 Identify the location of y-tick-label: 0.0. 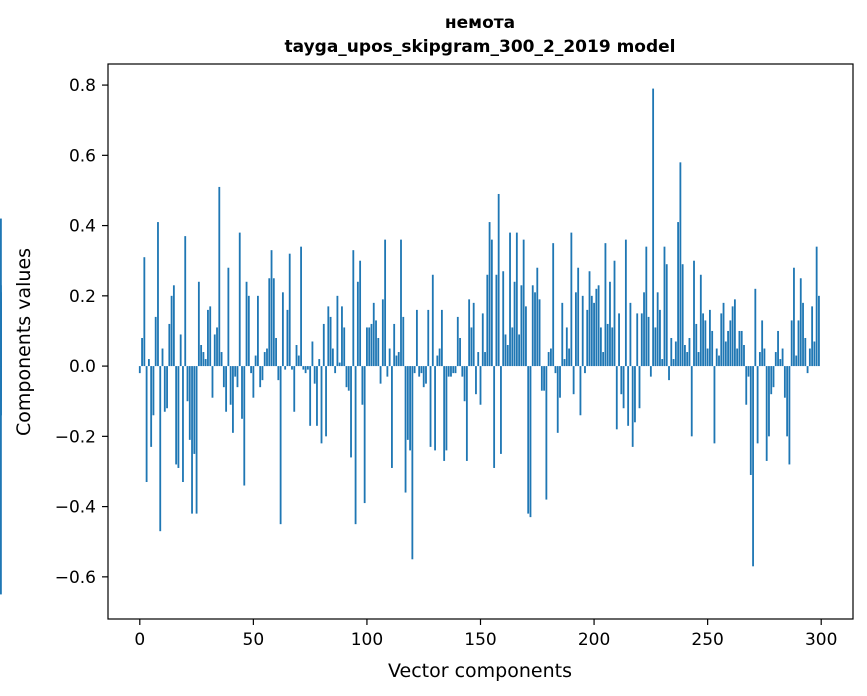
(82, 367).